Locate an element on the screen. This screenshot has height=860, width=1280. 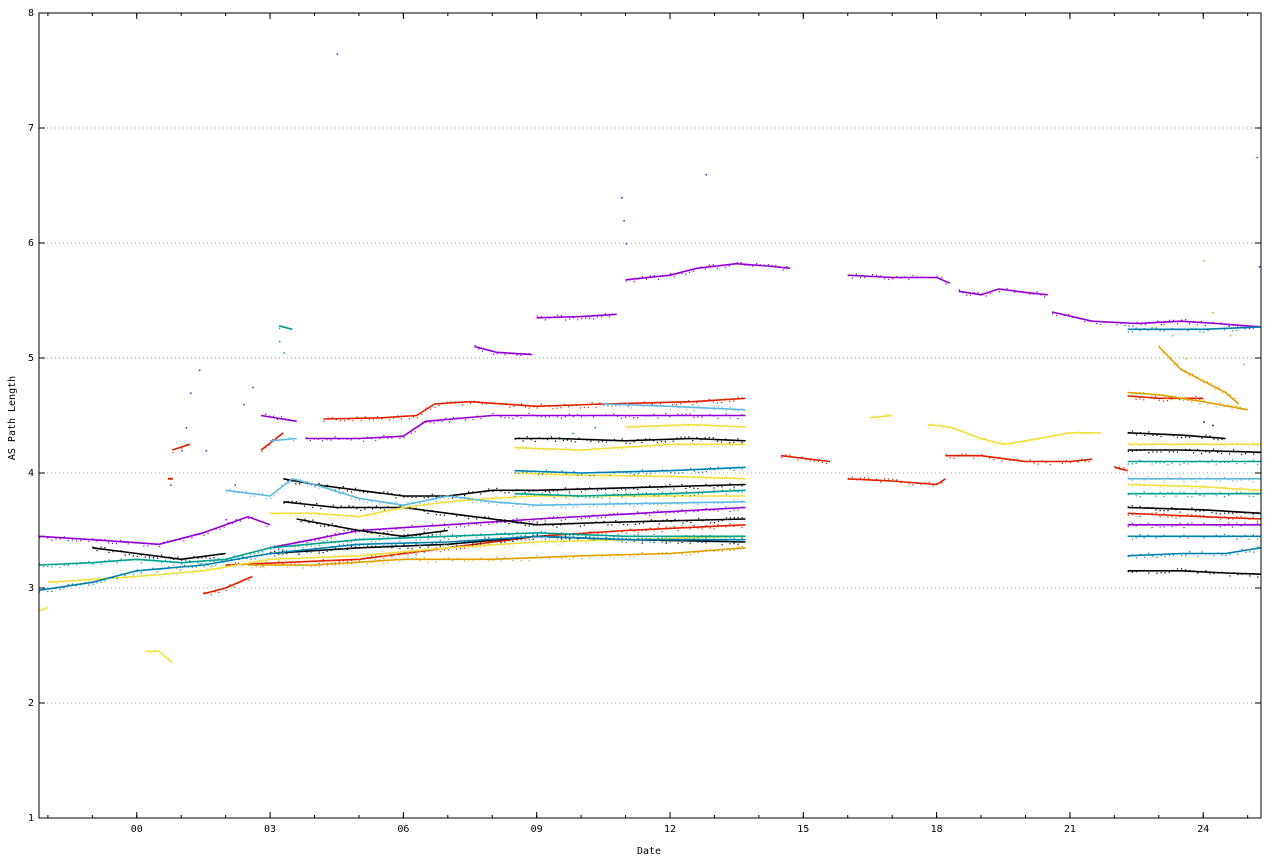
x-tick-label: 00 is located at coordinates (137, 829).